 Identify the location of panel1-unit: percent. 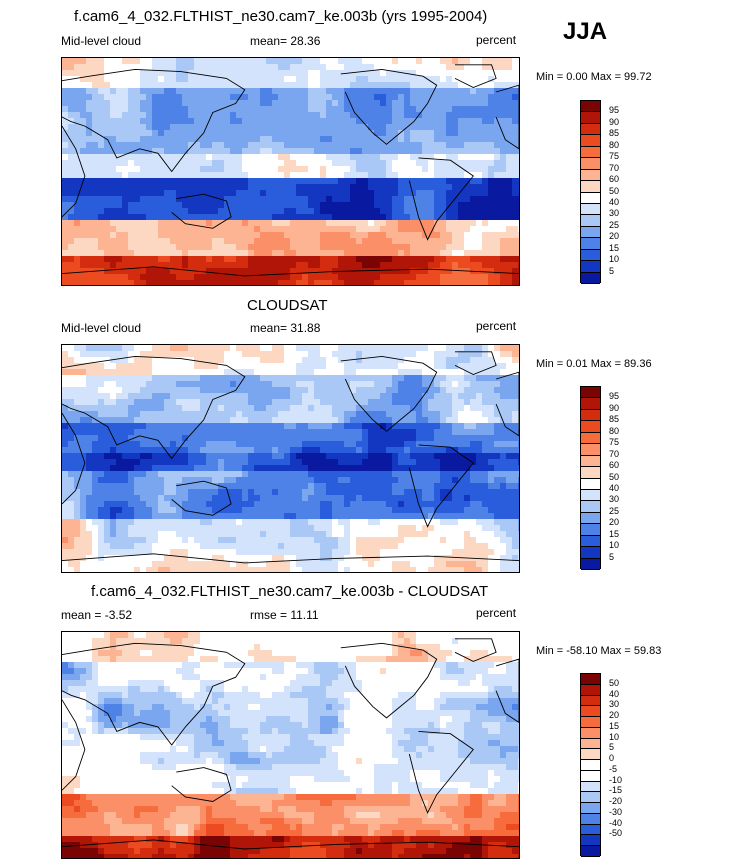
(496, 40).